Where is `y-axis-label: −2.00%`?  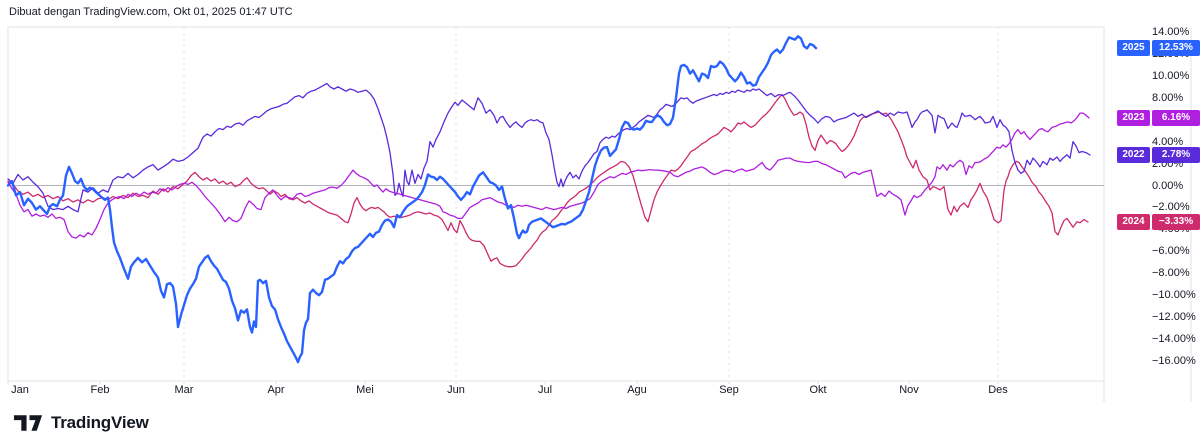 y-axis-label: −2.00% is located at coordinates (1171, 207).